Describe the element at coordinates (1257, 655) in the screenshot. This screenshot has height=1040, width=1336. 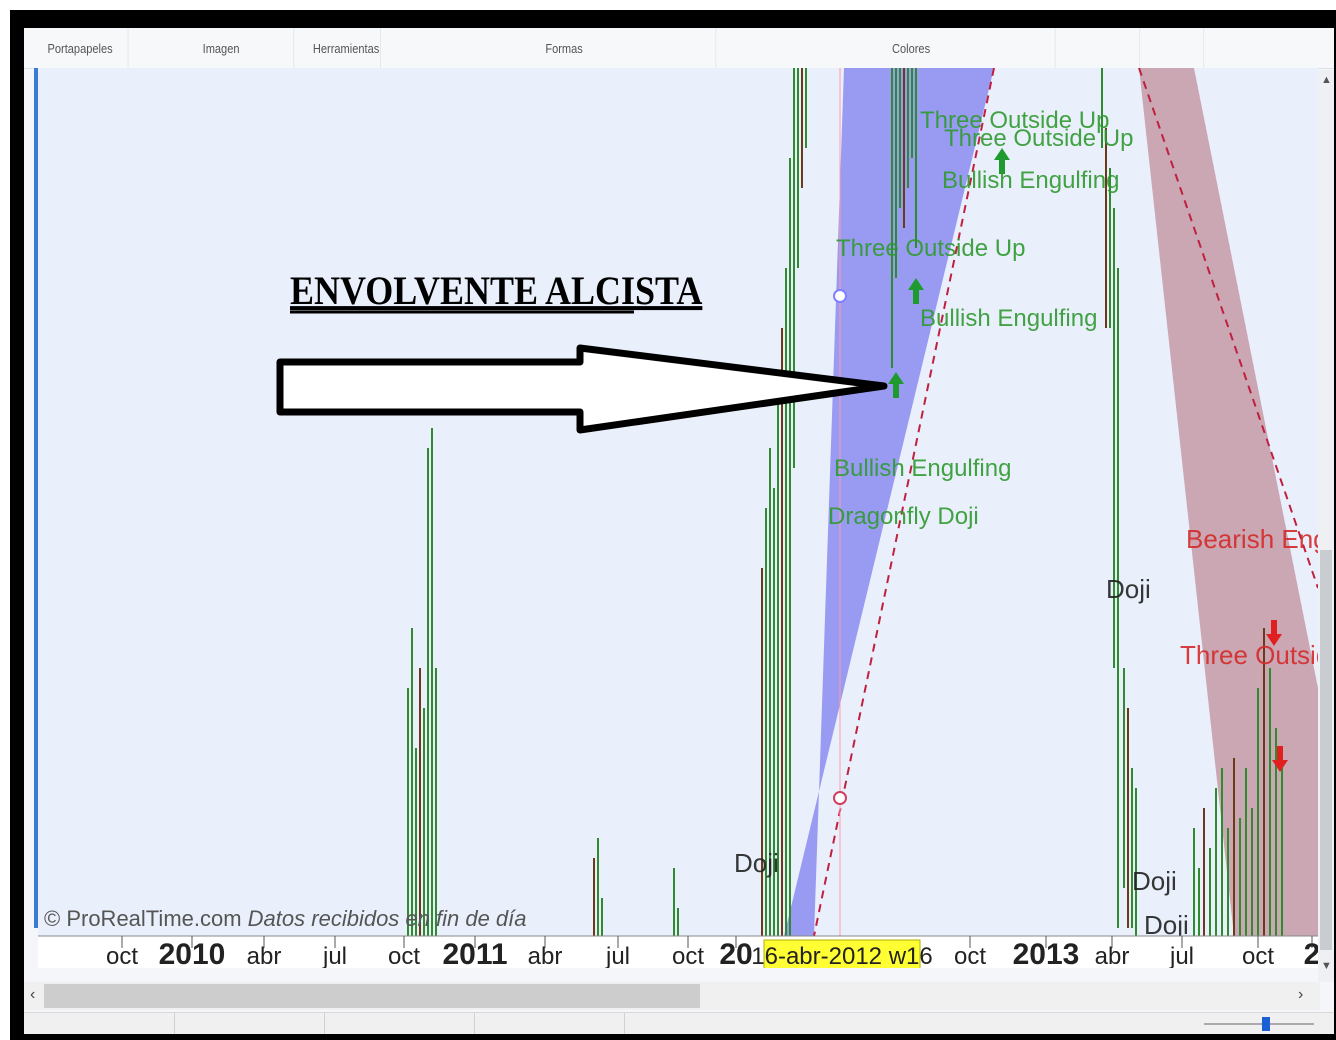
I see `pattern-label: Three Outside` at that location.